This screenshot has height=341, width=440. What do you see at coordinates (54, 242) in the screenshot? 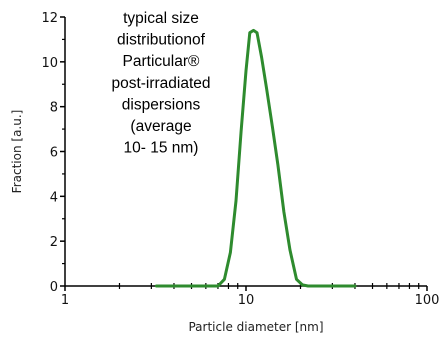
I see `y-tick-label: 2` at bounding box center [54, 242].